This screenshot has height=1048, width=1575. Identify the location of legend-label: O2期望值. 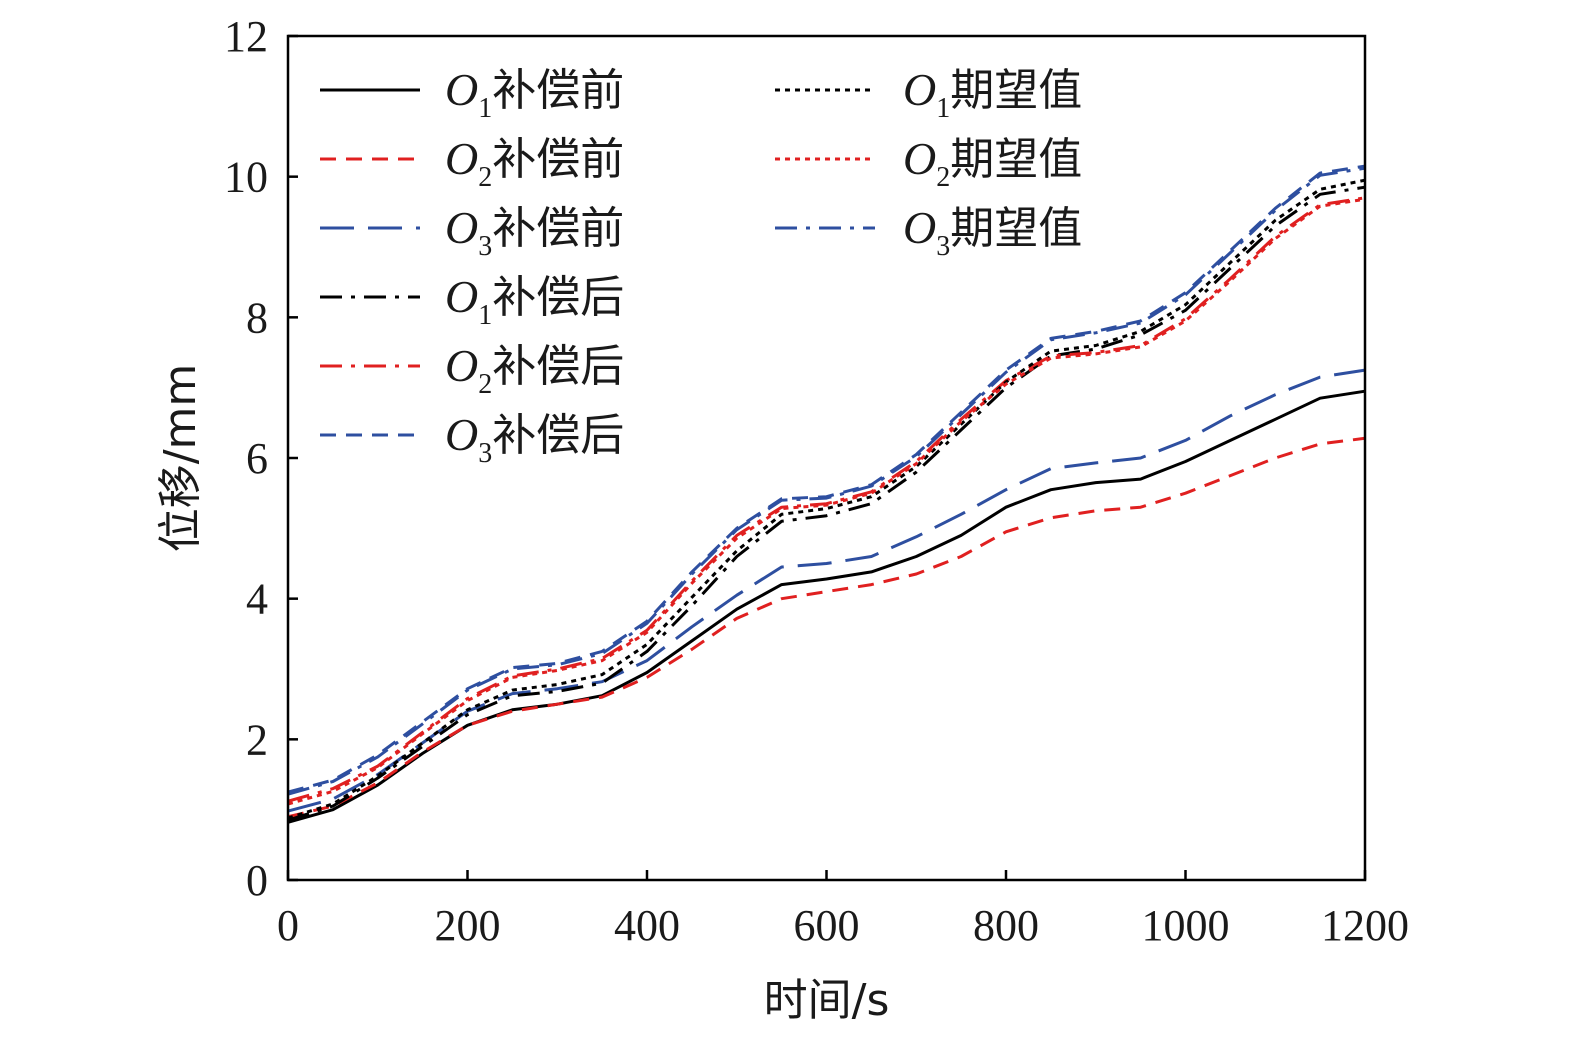
(992, 163).